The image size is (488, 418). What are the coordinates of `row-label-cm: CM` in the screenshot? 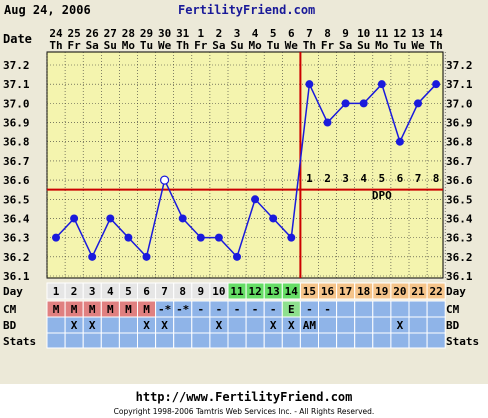 It's located at (10, 309).